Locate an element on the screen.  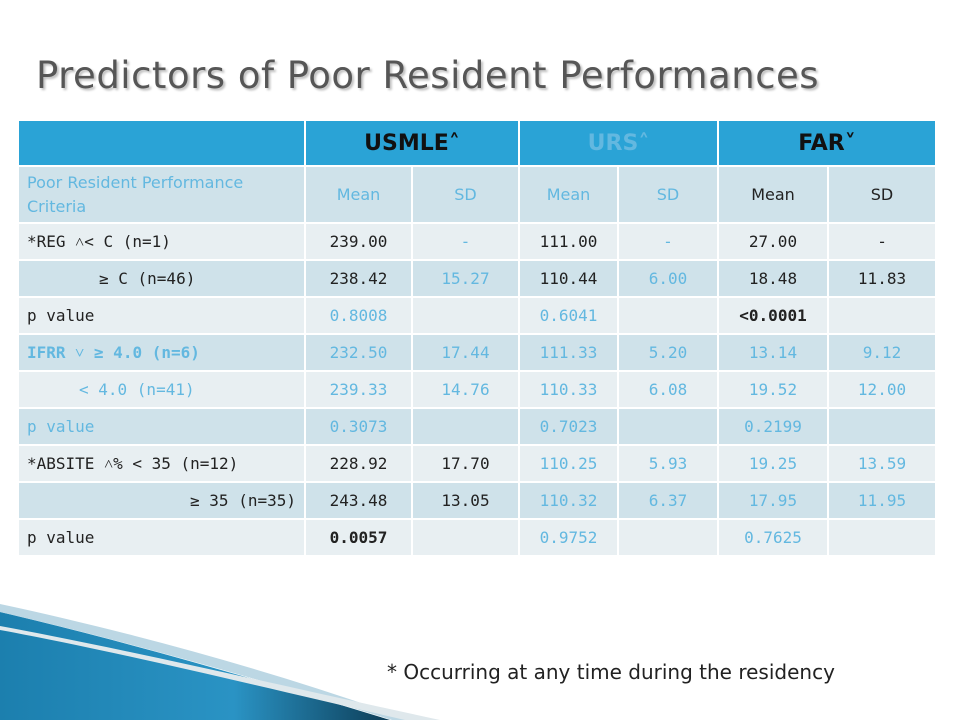
cell: 0.7023 is located at coordinates (568, 426).